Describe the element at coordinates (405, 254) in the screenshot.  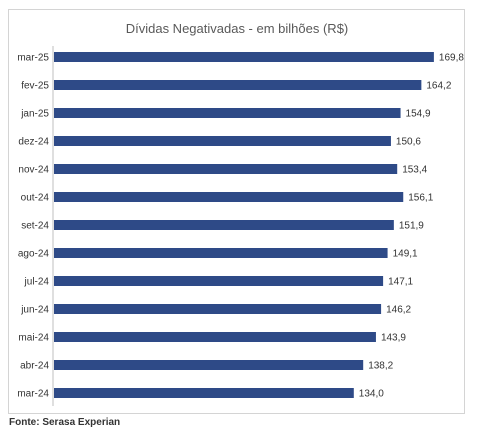
I see `value-label-ago-24: 149,1` at that location.